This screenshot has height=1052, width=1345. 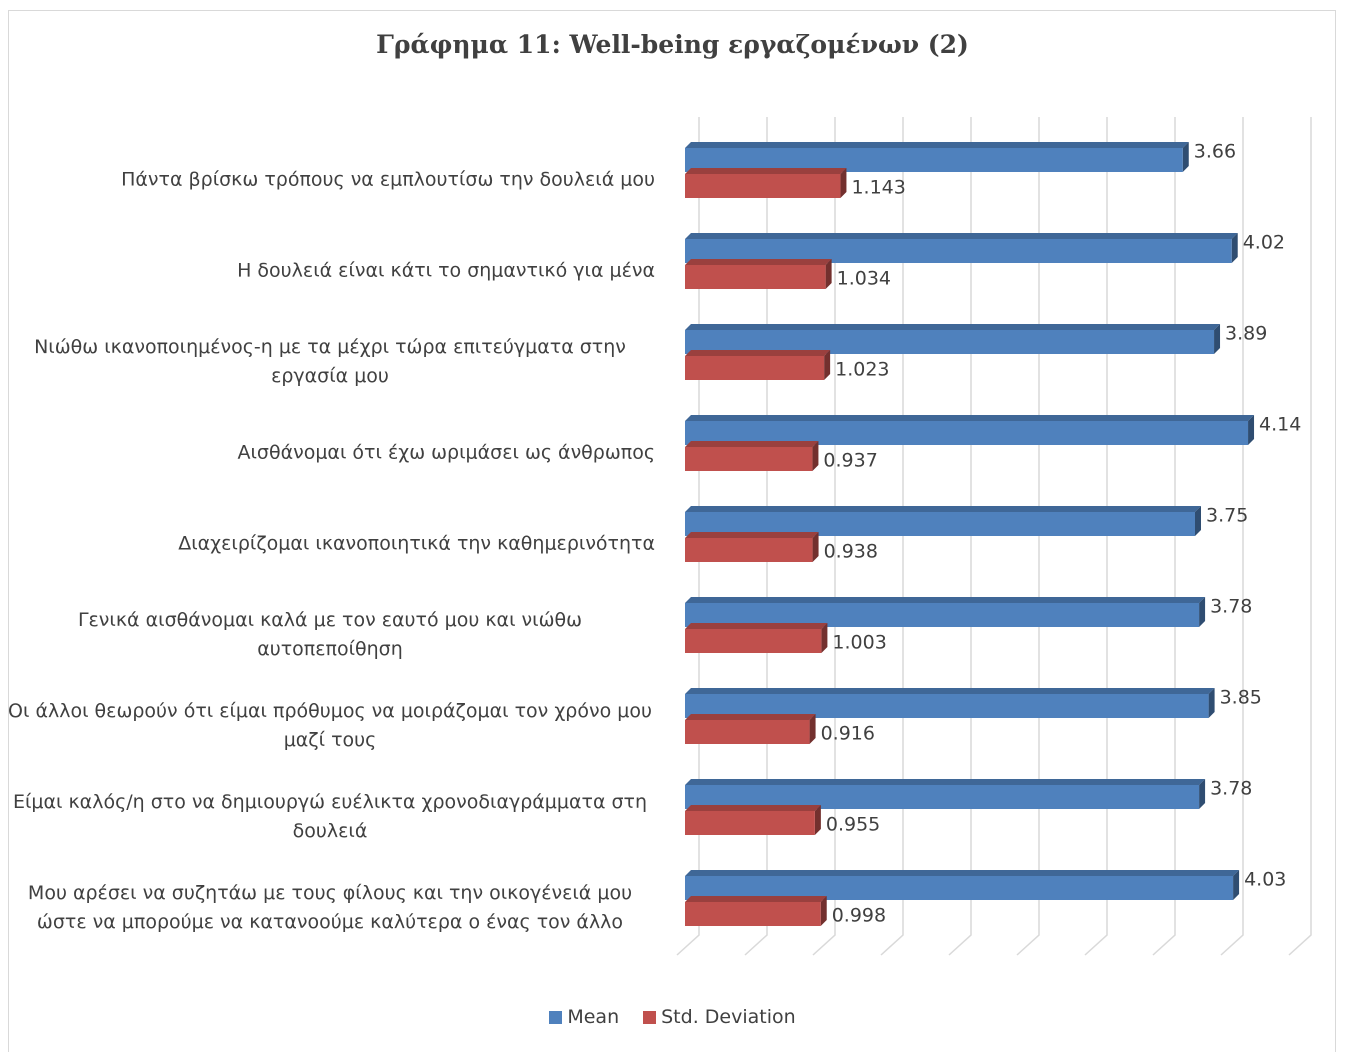 I want to click on value-label: 3.85, so click(x=1241, y=698).